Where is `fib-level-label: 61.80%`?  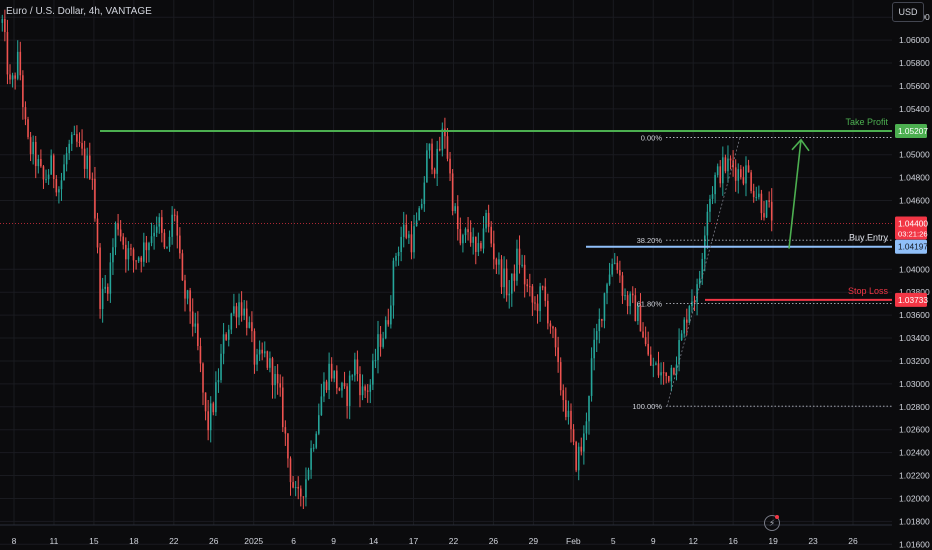 fib-level-label: 61.80% is located at coordinates (650, 304).